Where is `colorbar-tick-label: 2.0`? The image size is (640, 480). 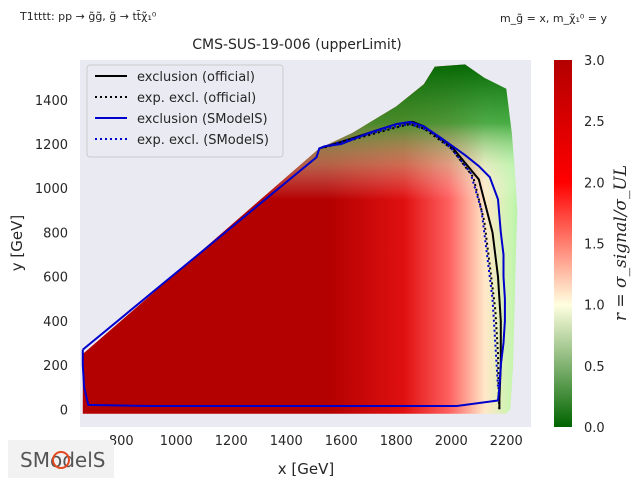 colorbar-tick-label: 2.0 is located at coordinates (594, 183).